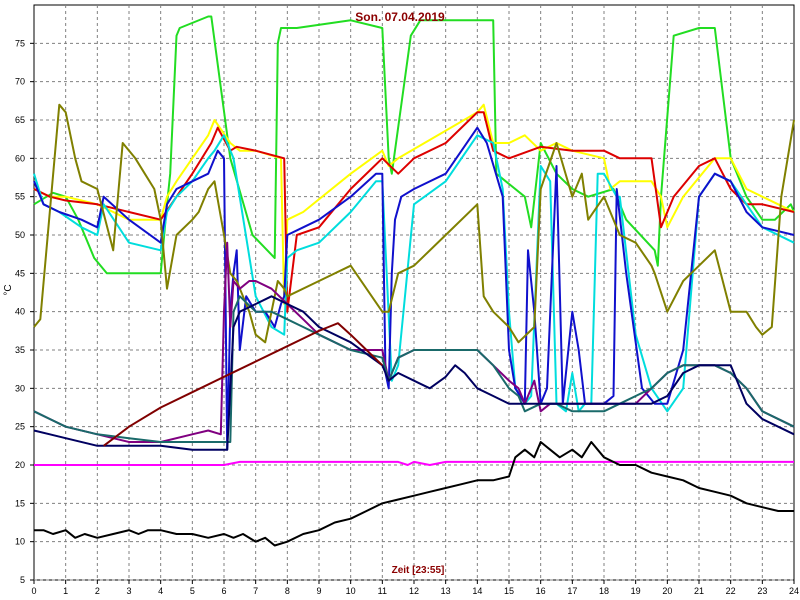 The width and height of the screenshot is (800, 600). What do you see at coordinates (20, 235) in the screenshot?
I see `y-tick-label: 50` at bounding box center [20, 235].